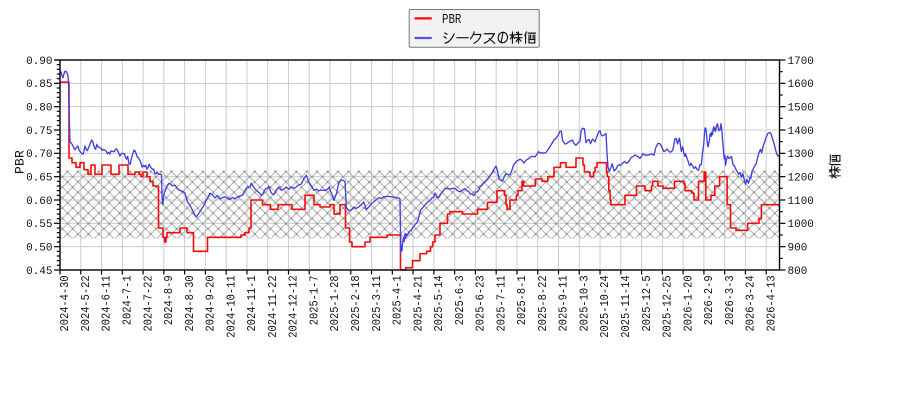 This screenshot has height=400, width=900. What do you see at coordinates (801, 155) in the screenshot?
I see `svg-text: 1300` at bounding box center [801, 155].